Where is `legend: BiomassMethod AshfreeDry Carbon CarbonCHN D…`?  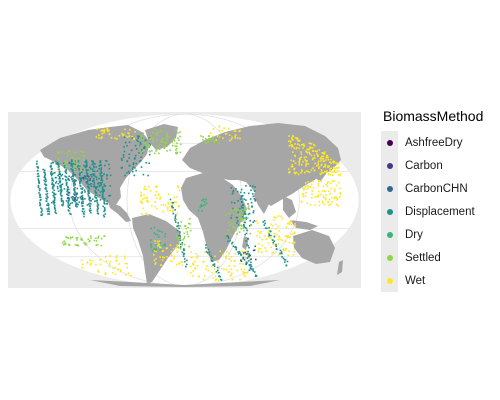
legend: BiomassMethod AshfreeDry Carbon CarbonCHN D… is located at coordinates (437, 200).